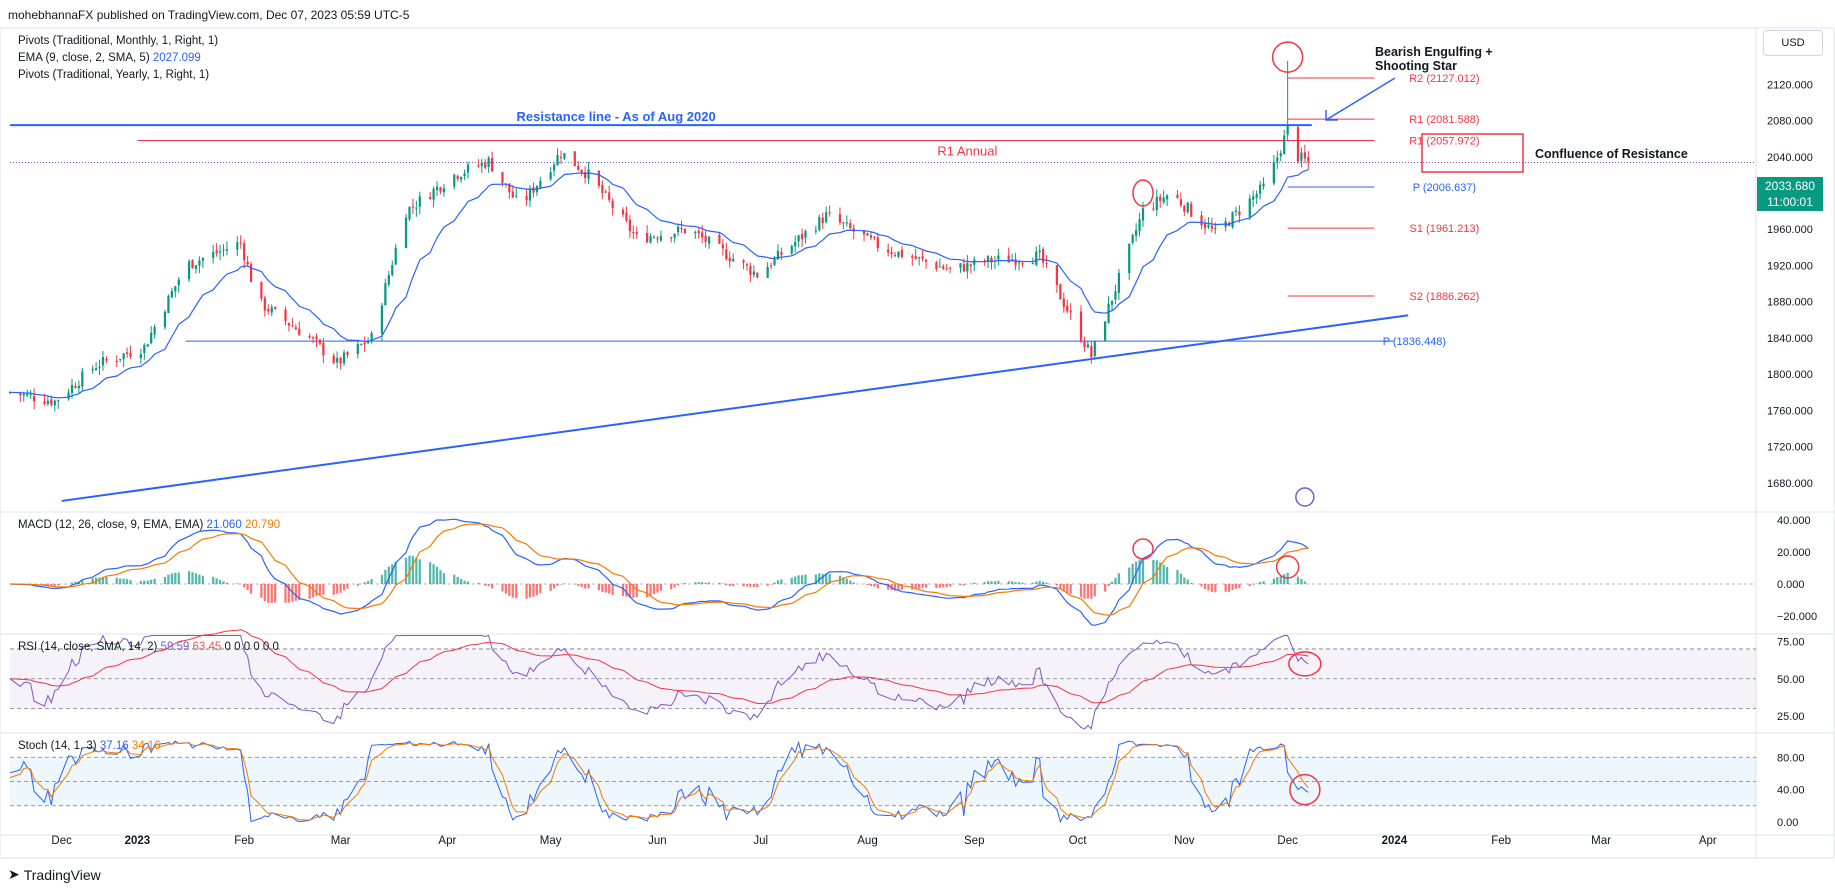 The image size is (1835, 891). What do you see at coordinates (1793, 43) in the screenshot?
I see `currency-button: USD` at bounding box center [1793, 43].